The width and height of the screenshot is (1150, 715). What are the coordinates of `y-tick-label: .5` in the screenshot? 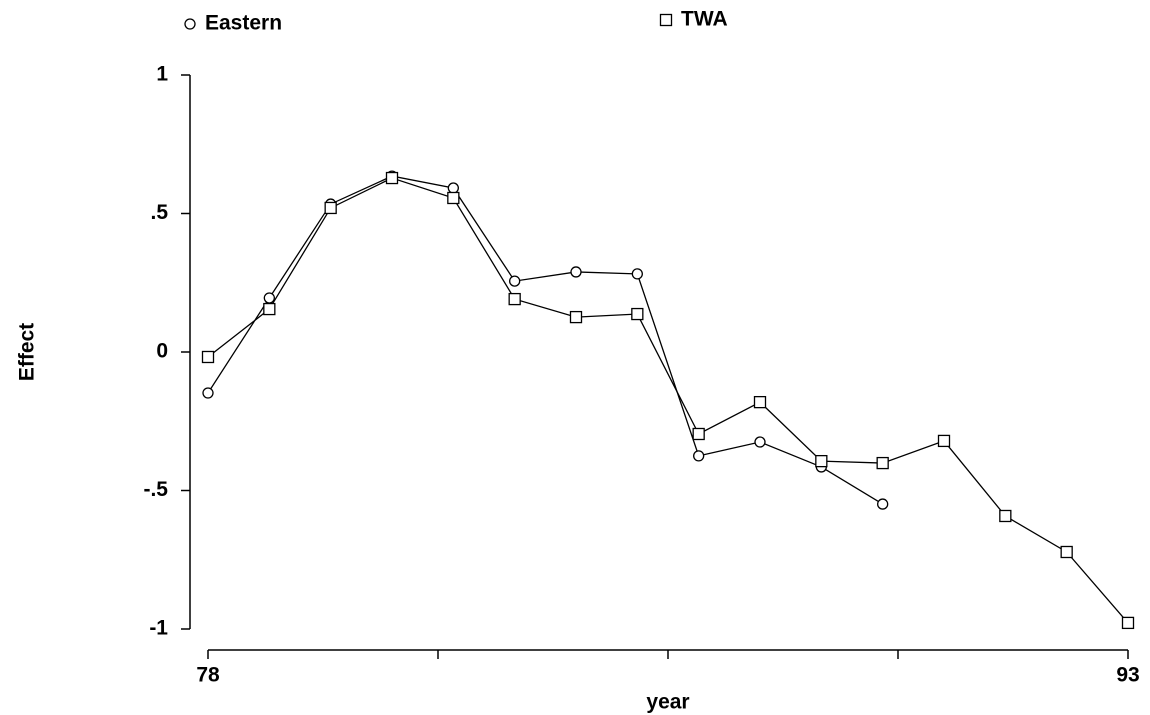 It's located at (159, 212).